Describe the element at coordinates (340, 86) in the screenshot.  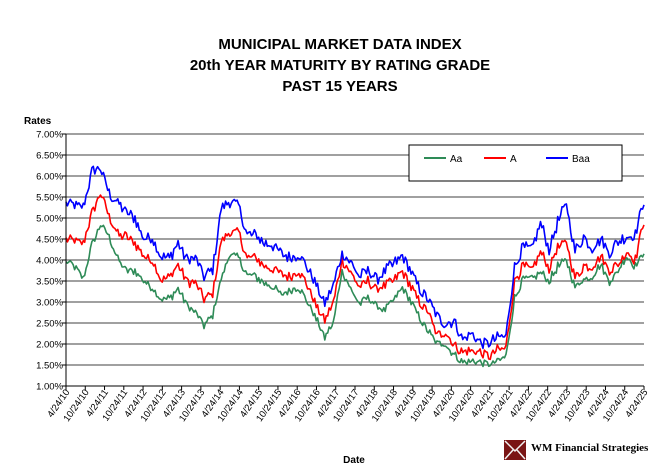
I see `title-line-3: PAST 15 YEARS` at that location.